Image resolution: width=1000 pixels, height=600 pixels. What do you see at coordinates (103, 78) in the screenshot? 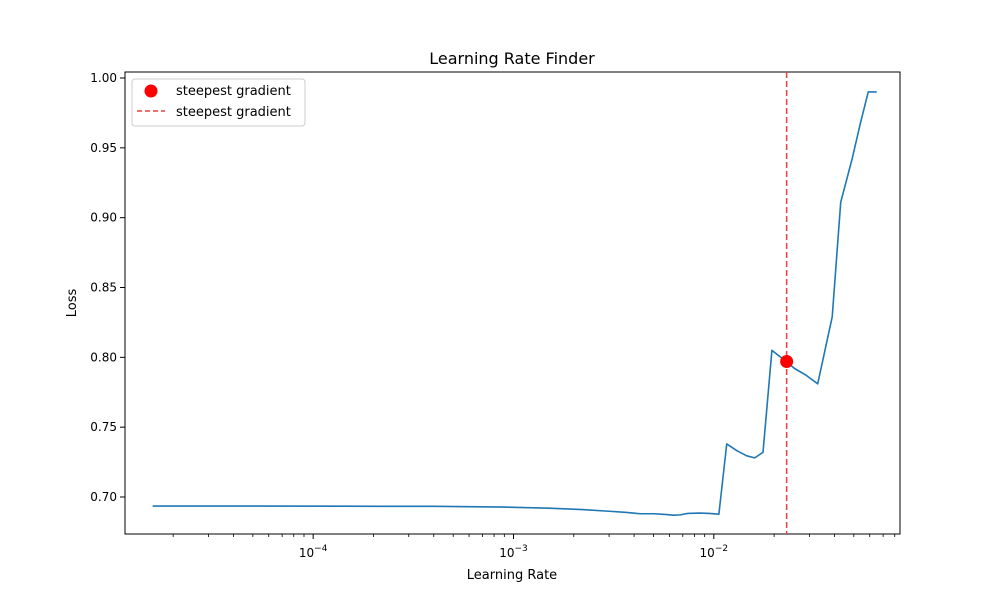
I see `y-tick-label: 1.00` at bounding box center [103, 78].